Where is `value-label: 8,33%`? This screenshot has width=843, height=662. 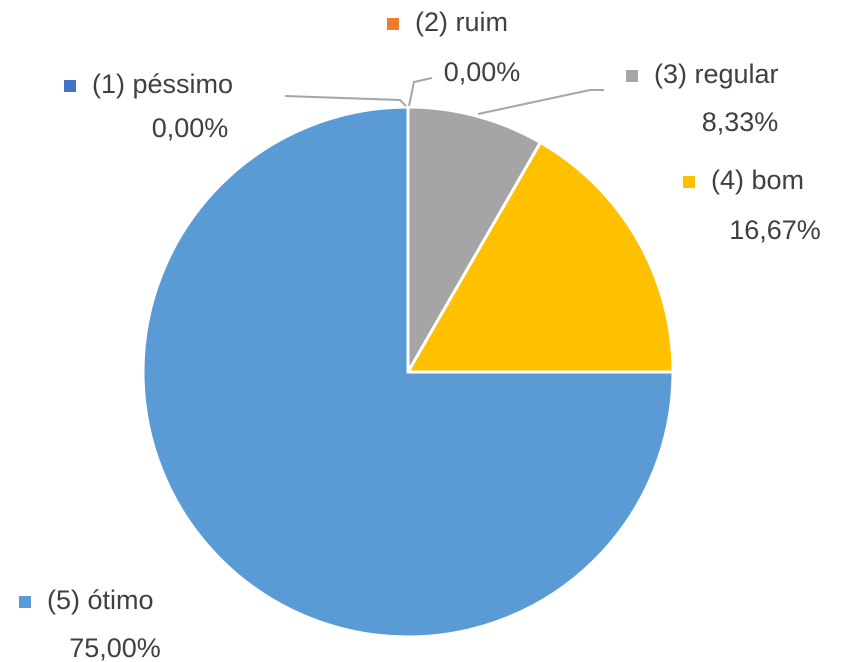 value-label: 8,33% is located at coordinates (740, 122).